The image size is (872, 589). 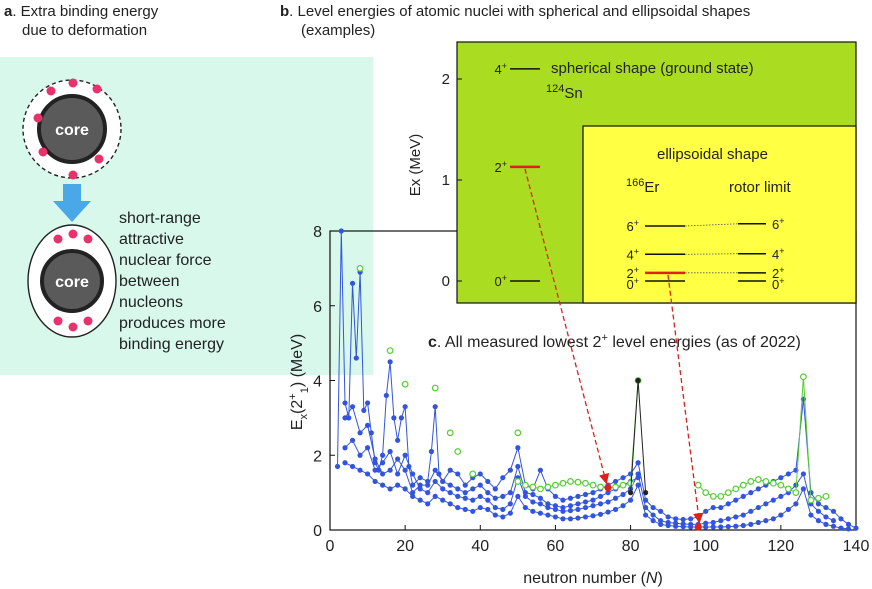 I want to click on core-label-top: core, so click(x=72, y=130).